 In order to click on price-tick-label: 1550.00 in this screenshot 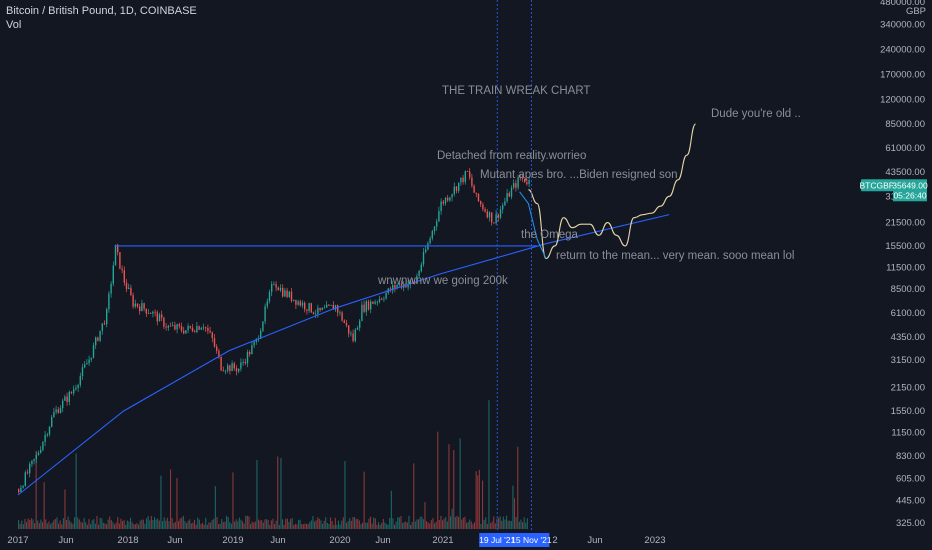, I will do `click(908, 411)`.